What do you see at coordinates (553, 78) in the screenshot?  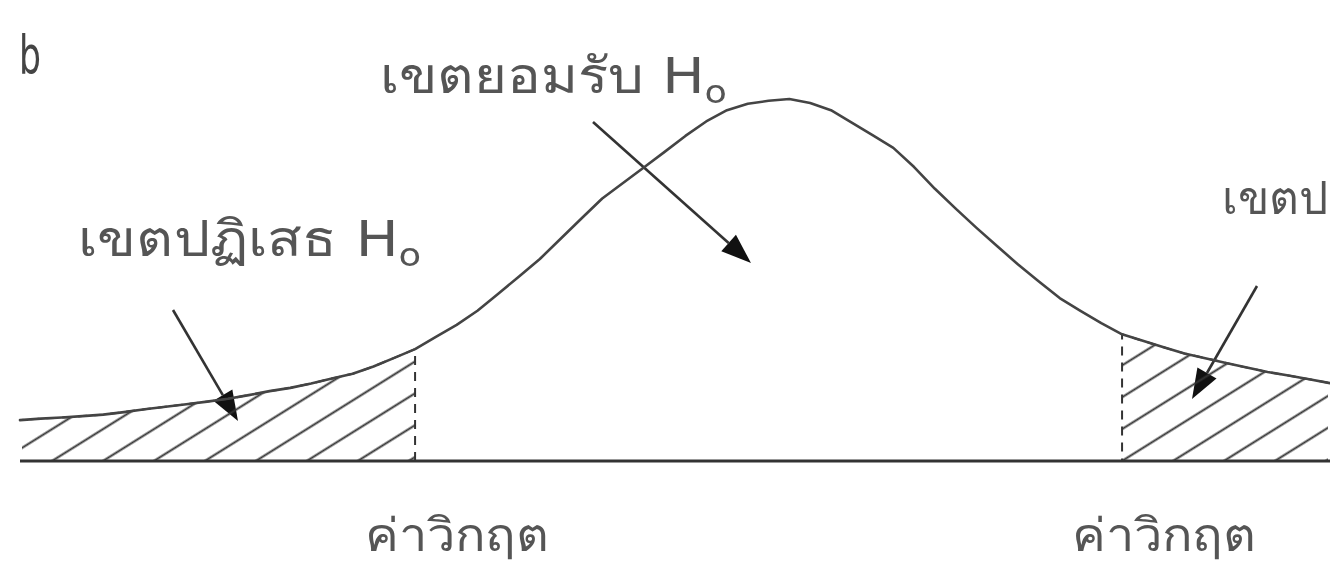 I see `annotation: เขตยอมรับ H$_{o}$` at bounding box center [553, 78].